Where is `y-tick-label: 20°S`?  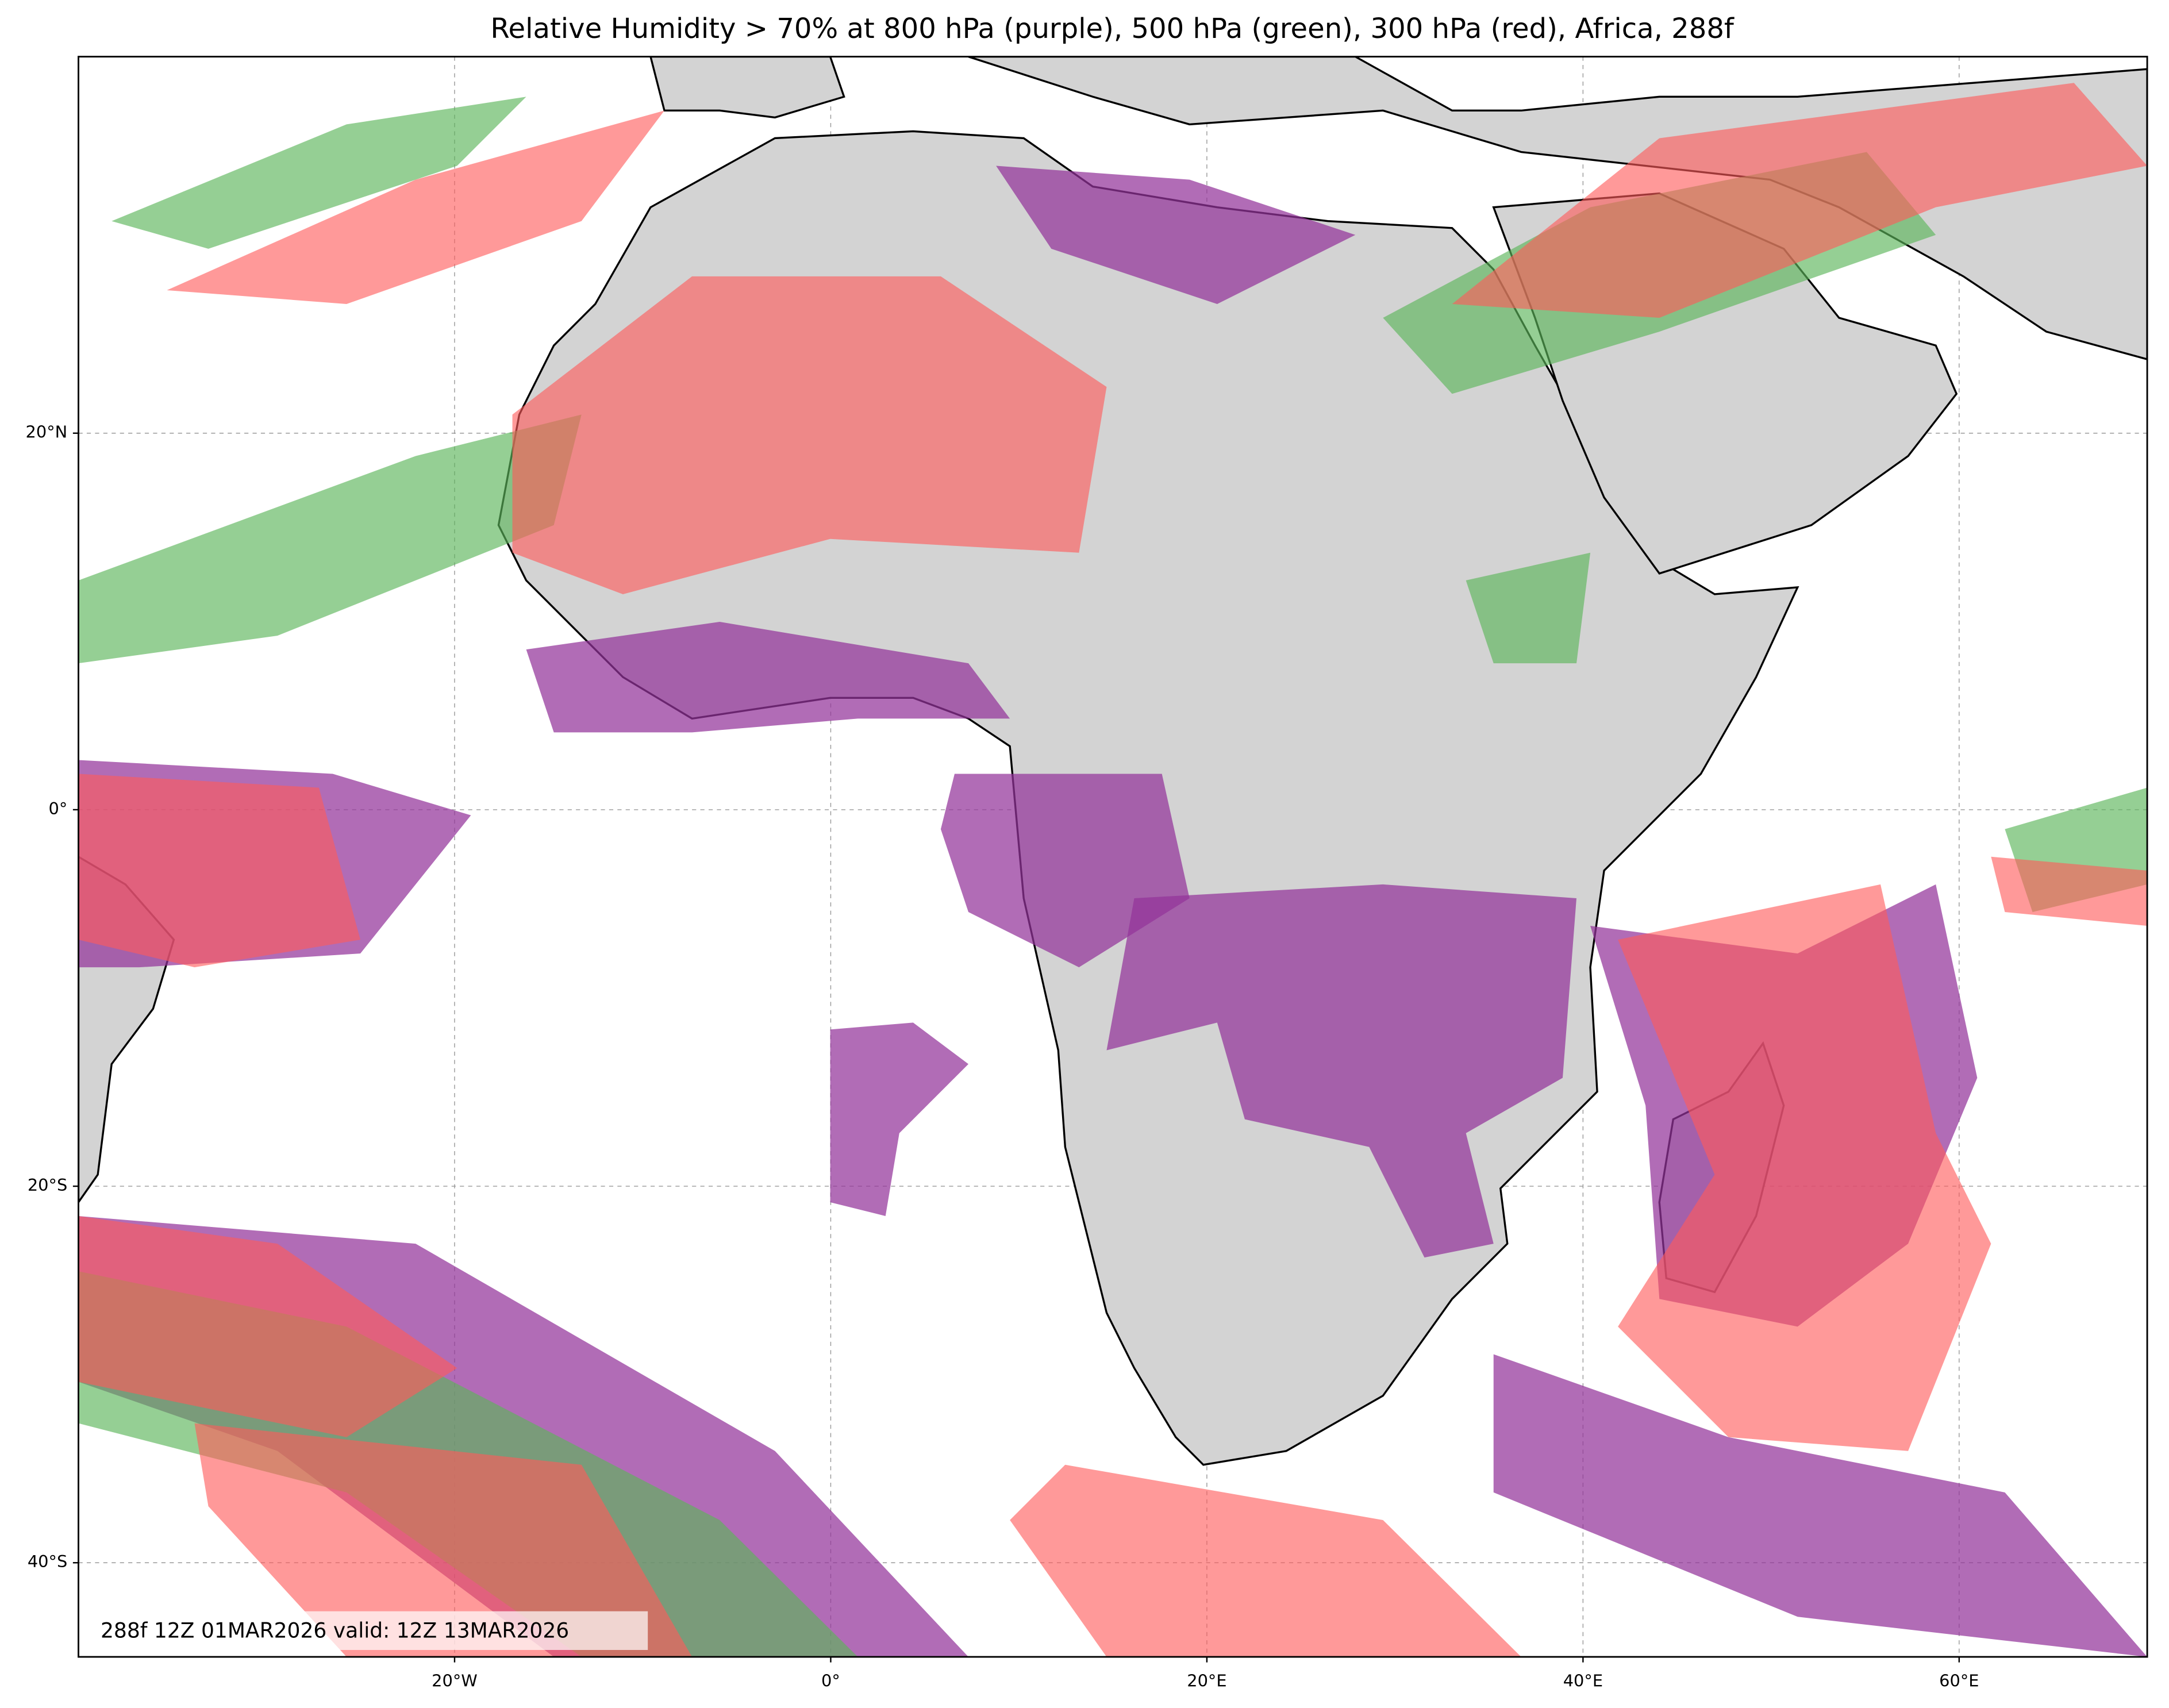 y-tick-label: 20°S is located at coordinates (48, 1185).